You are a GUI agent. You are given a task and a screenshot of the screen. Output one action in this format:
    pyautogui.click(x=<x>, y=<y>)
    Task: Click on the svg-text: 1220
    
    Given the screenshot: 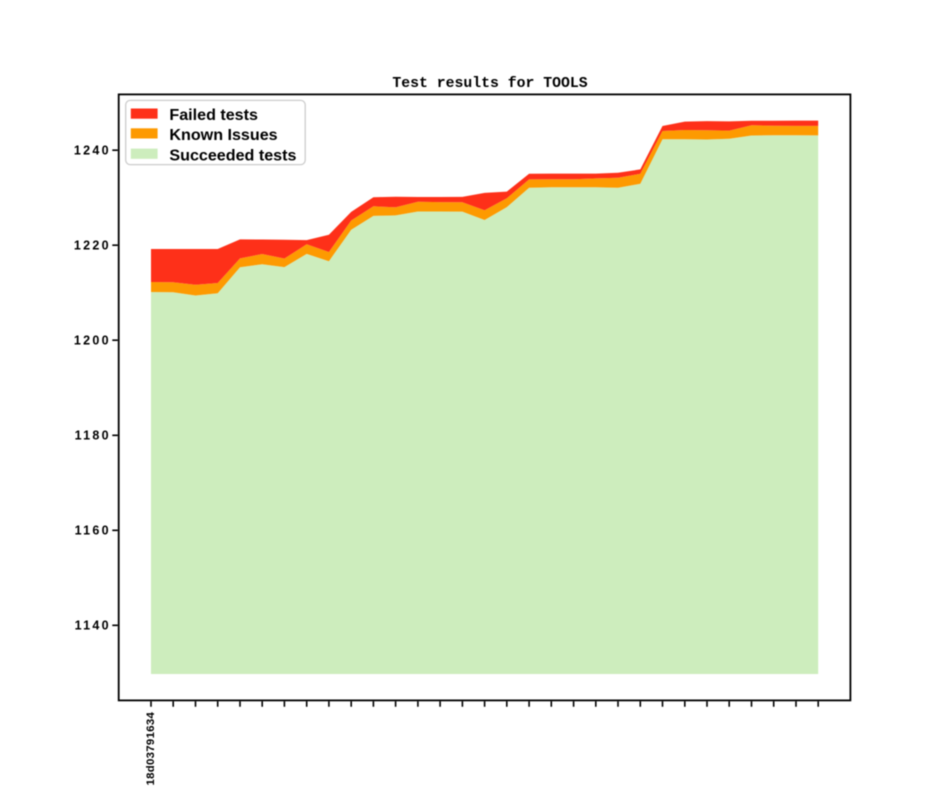 What is the action you would take?
    pyautogui.click(x=92, y=246)
    